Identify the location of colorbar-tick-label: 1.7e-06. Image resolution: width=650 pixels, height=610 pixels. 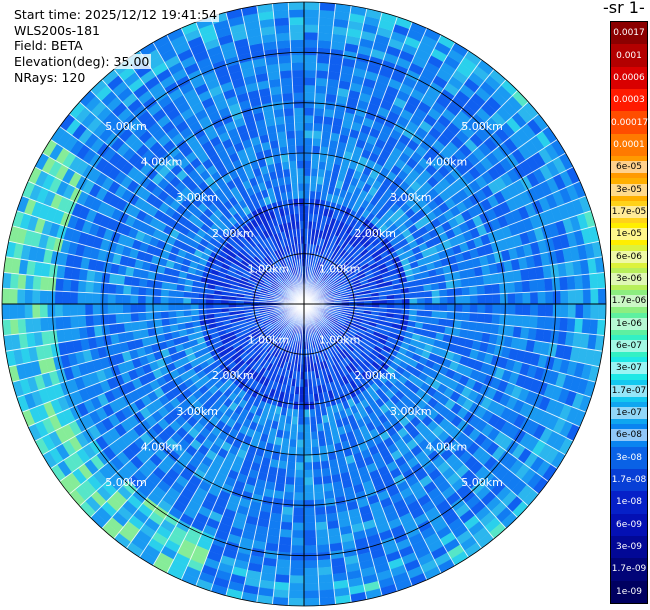
(629, 301).